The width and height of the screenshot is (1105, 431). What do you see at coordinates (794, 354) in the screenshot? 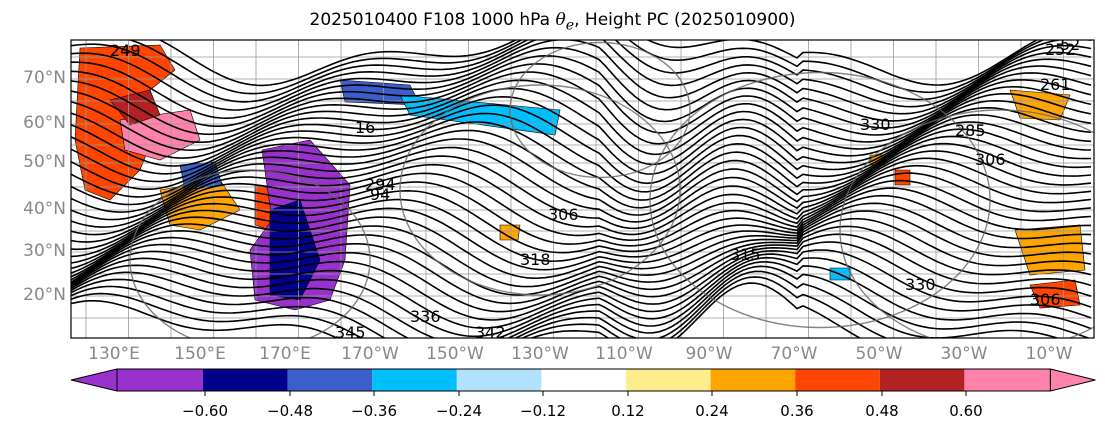
I see `lon-label: 70°W` at bounding box center [794, 354].